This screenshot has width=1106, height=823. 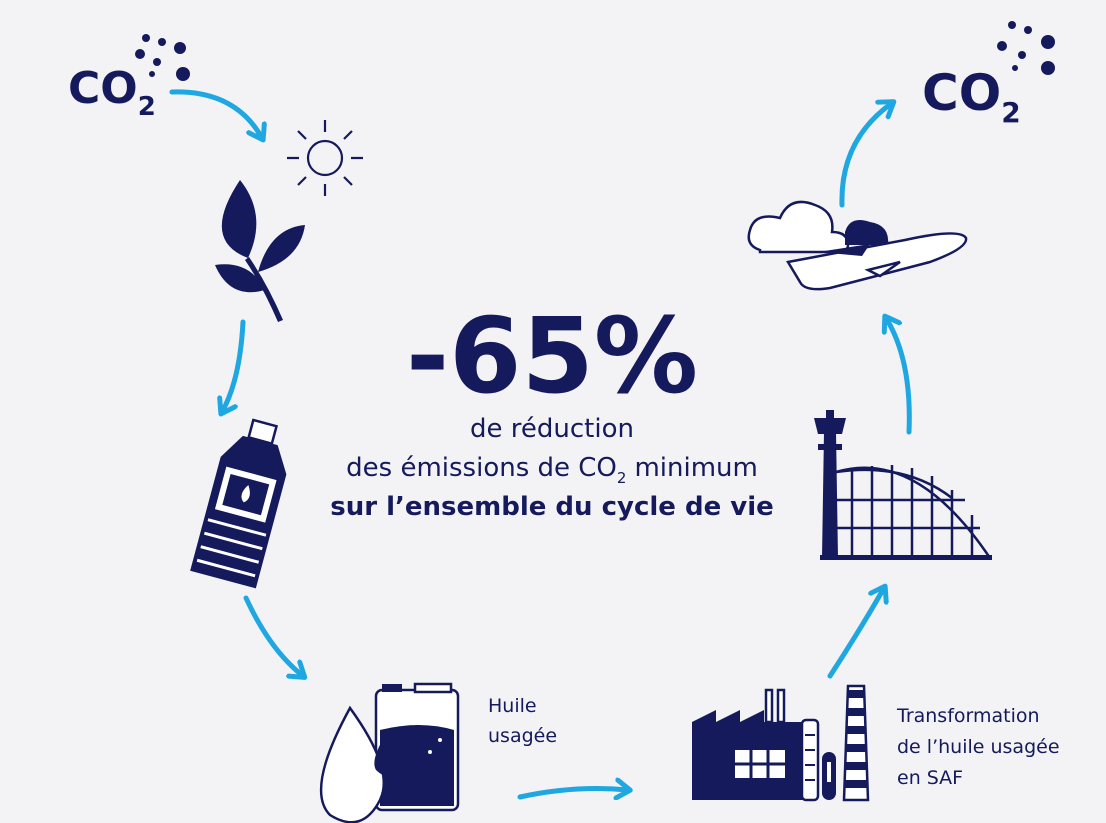 What do you see at coordinates (522, 721) in the screenshot?
I see `oil-label: Huile usagée` at bounding box center [522, 721].